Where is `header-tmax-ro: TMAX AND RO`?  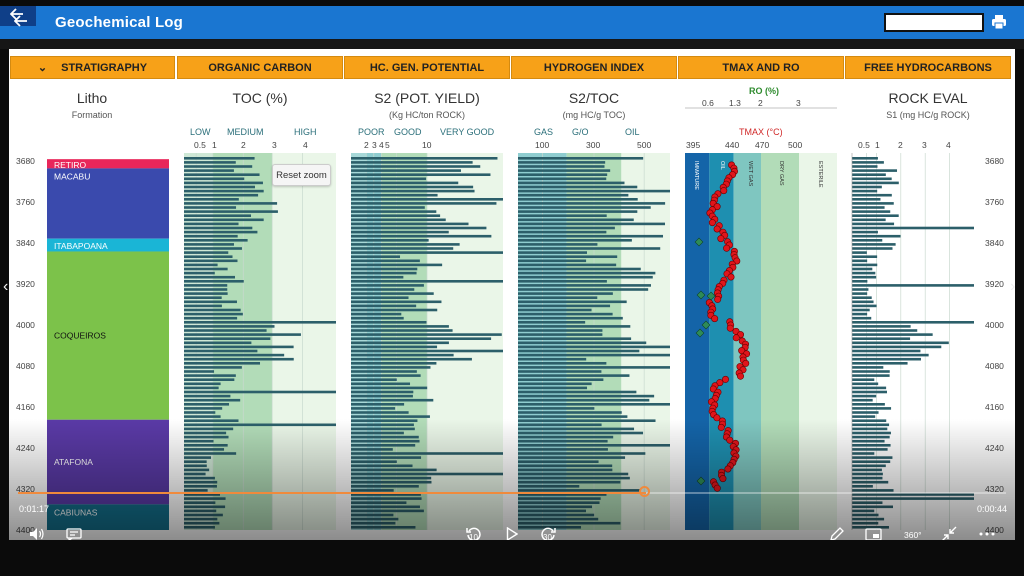
header-tmax-ro: TMAX AND RO is located at coordinates (761, 67).